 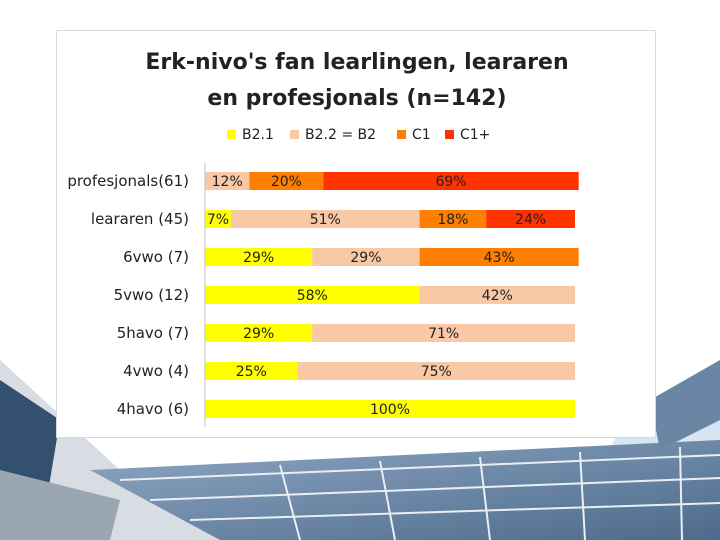 I want to click on data-label: 58%, so click(x=312, y=296).